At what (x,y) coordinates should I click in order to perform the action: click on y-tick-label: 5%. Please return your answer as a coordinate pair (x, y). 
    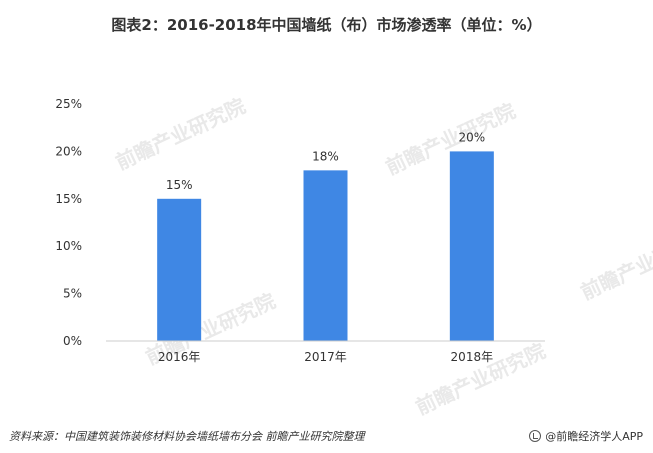
    Looking at the image, I should click on (72, 294).